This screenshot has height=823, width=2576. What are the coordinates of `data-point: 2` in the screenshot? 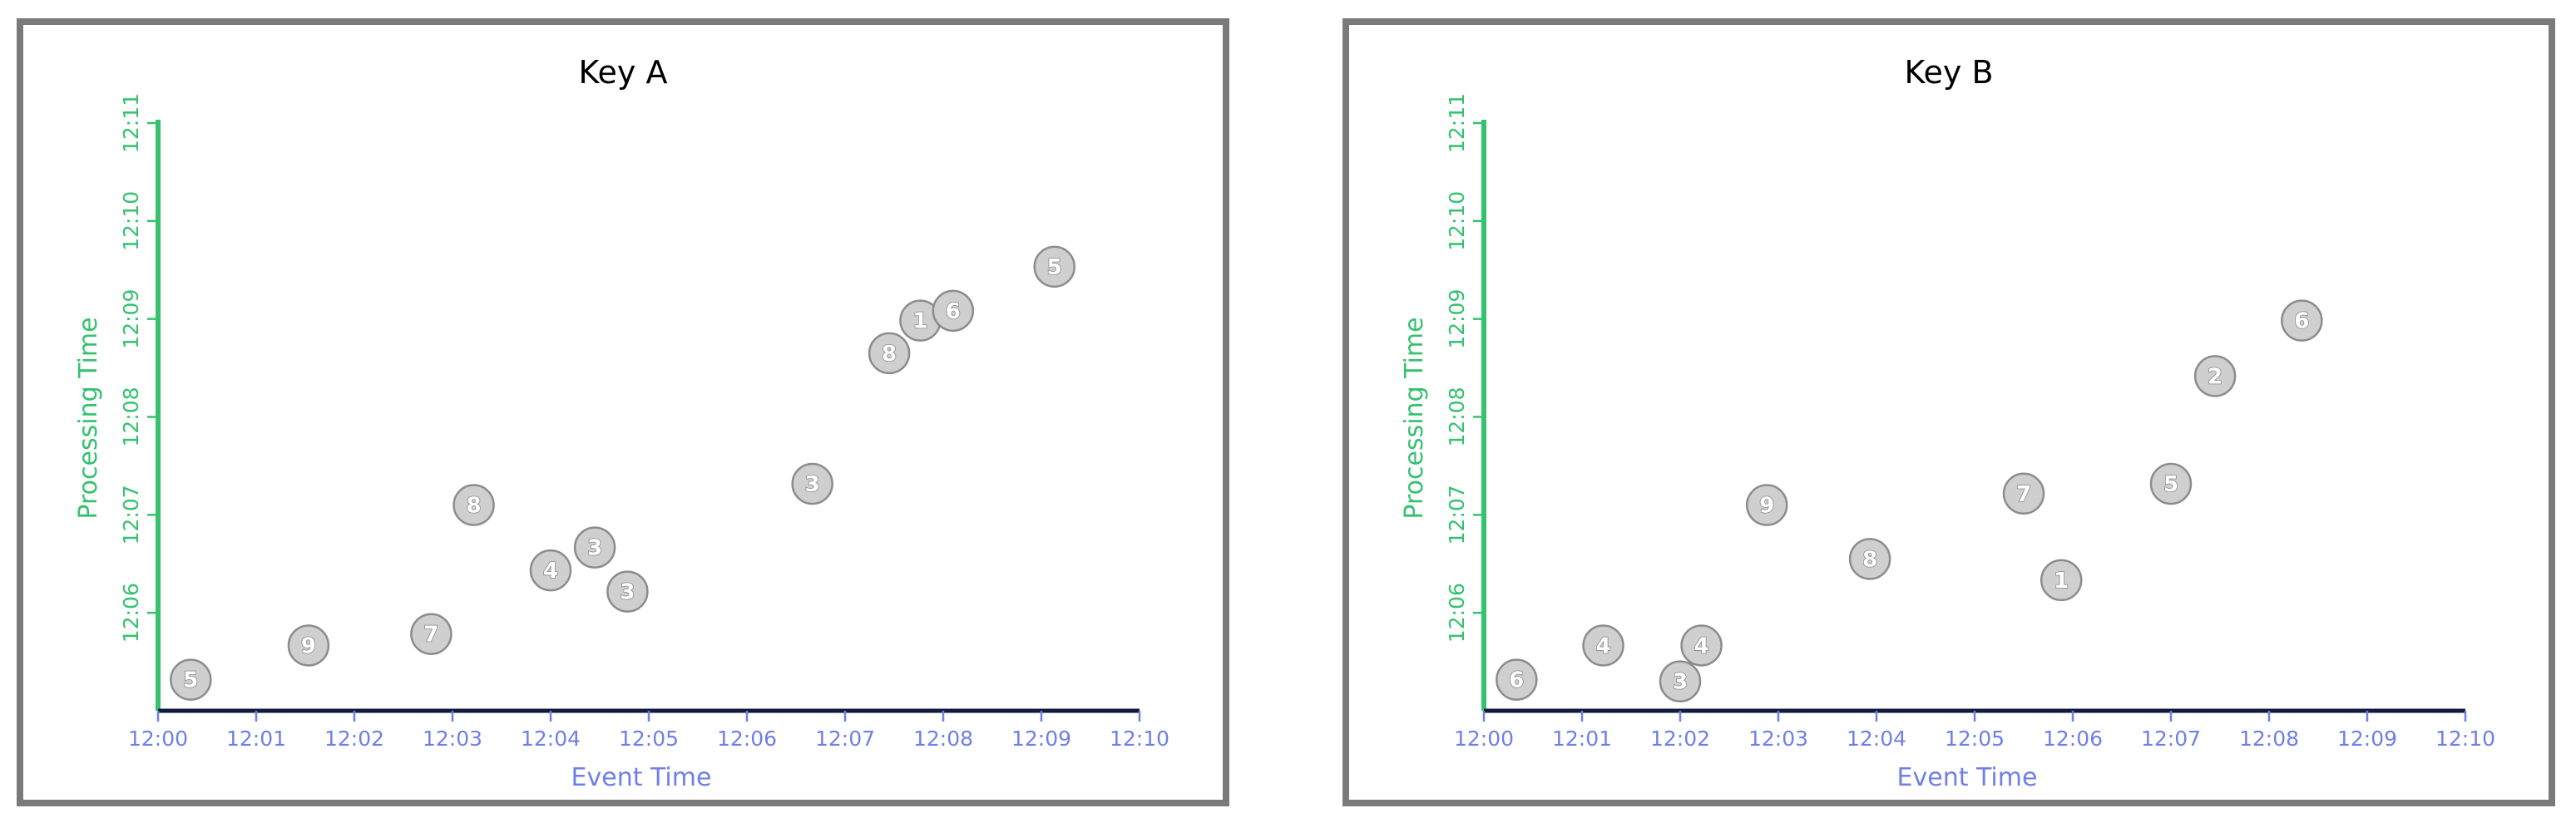 It's located at (2215, 376).